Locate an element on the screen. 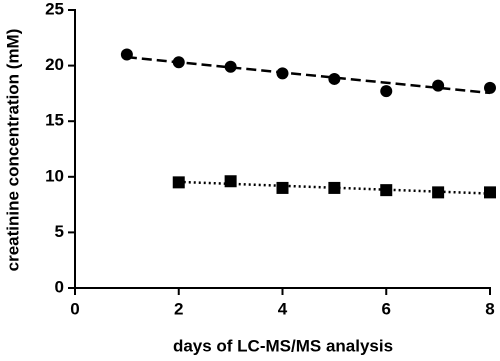 The image size is (500, 361). trend-line is located at coordinates (308, 75).